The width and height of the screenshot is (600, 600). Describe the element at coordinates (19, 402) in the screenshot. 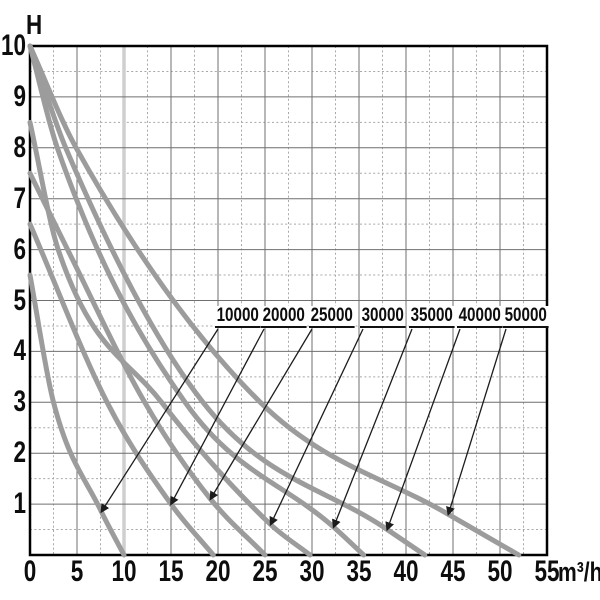

I see `y-tick-label-3: 3` at that location.